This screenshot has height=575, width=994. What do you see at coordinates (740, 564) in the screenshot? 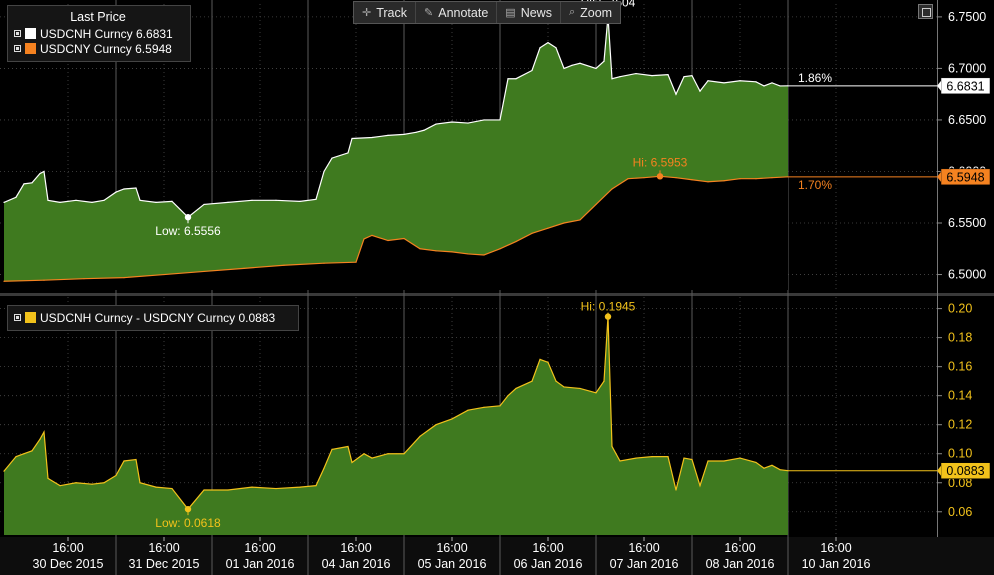
I see `x-date-label: 08 Jan 2016` at bounding box center [740, 564].